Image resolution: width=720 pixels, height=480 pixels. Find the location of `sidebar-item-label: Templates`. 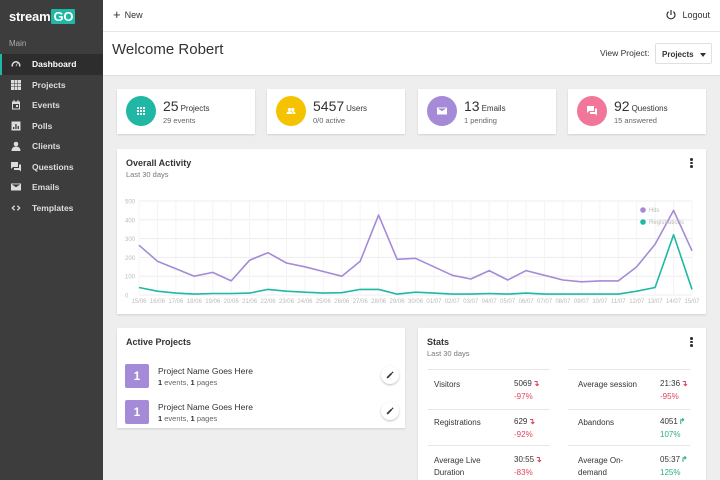

sidebar-item-label: Templates is located at coordinates (53, 207).